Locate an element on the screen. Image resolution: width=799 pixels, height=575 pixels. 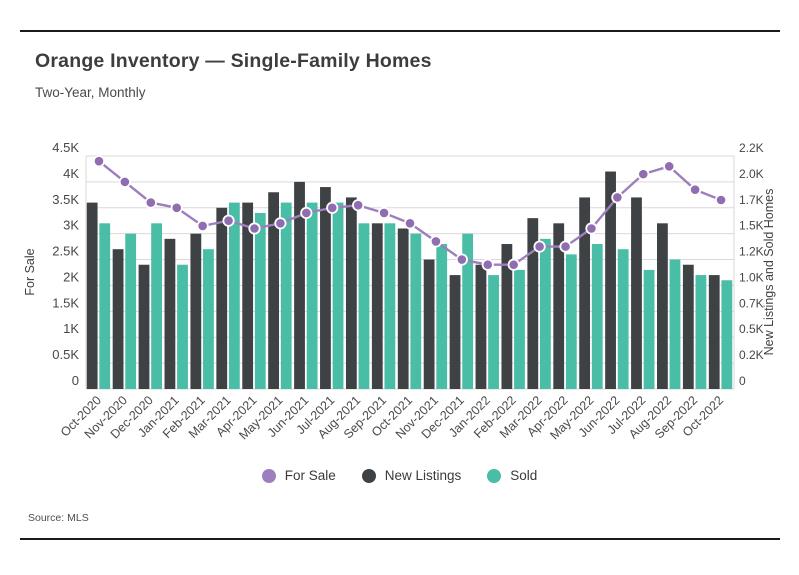
left-axis-tick: 1K is located at coordinates (71, 328).